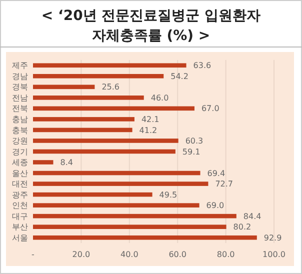 The height and width of the screenshot is (274, 302). I want to click on y-tick-label: 부산, so click(20, 227).